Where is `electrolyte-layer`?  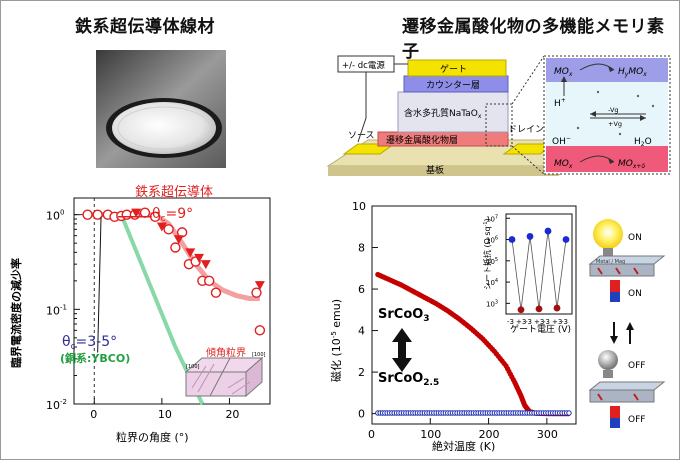 electrolyte-layer is located at coordinates (453, 112).